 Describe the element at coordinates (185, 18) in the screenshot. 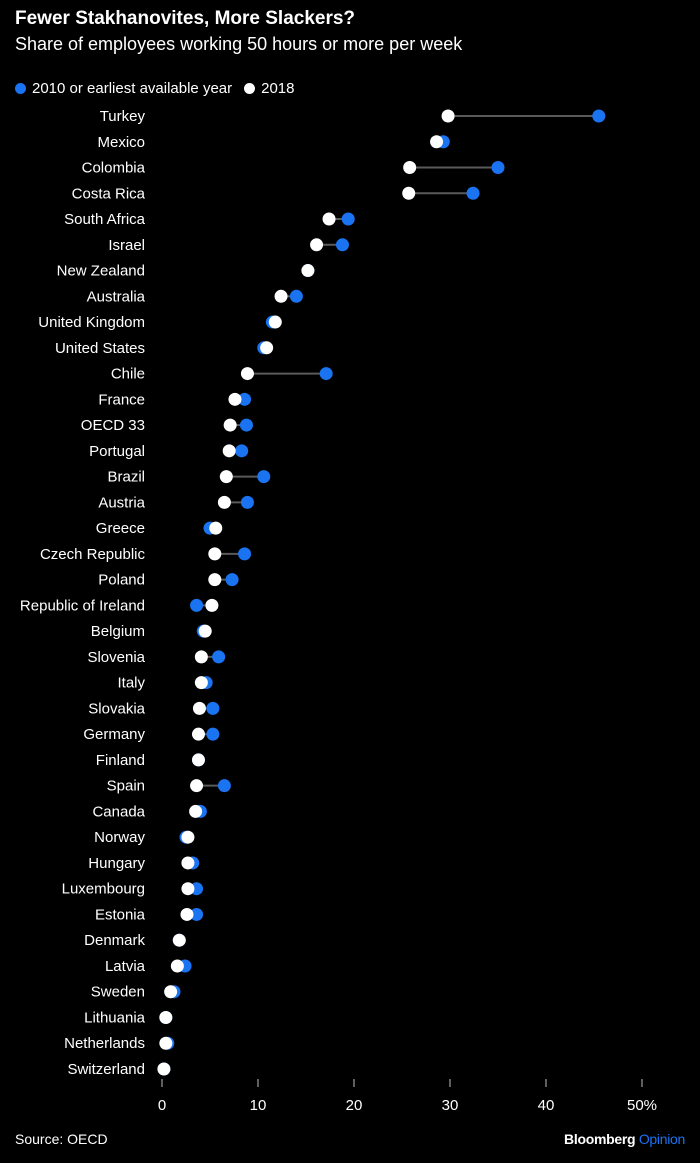

I see `chart-title: Fewer Stakhanovites, More Slackers?` at that location.